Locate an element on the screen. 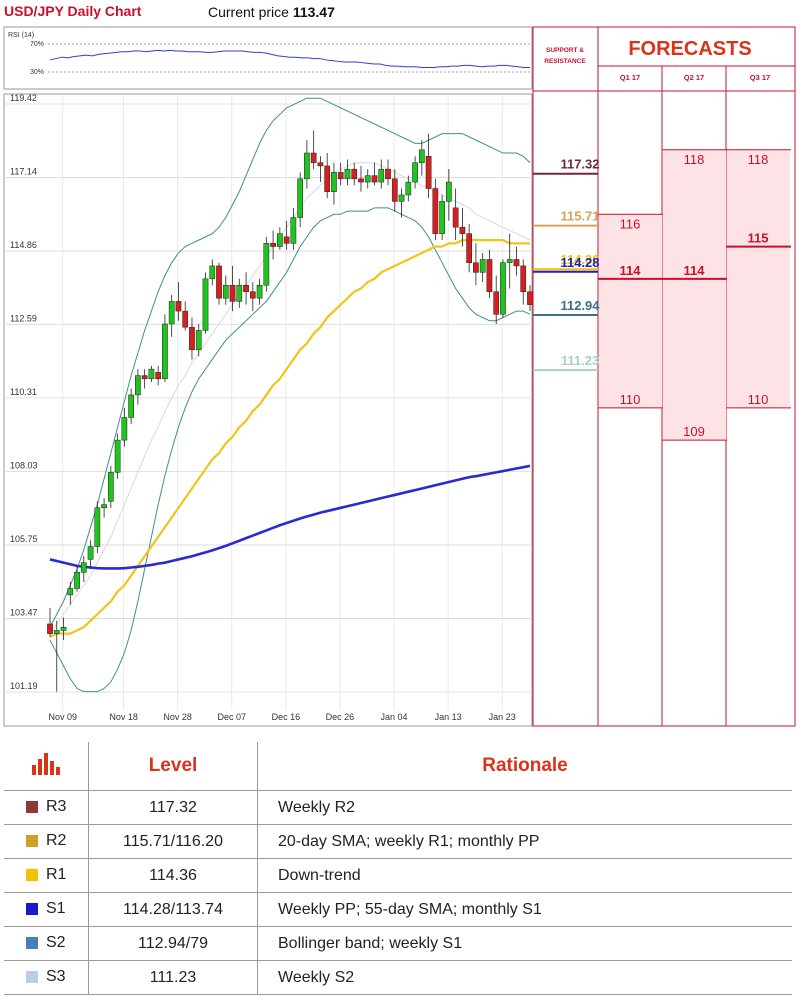  y-tick-label: 119.42 is located at coordinates (23, 98).